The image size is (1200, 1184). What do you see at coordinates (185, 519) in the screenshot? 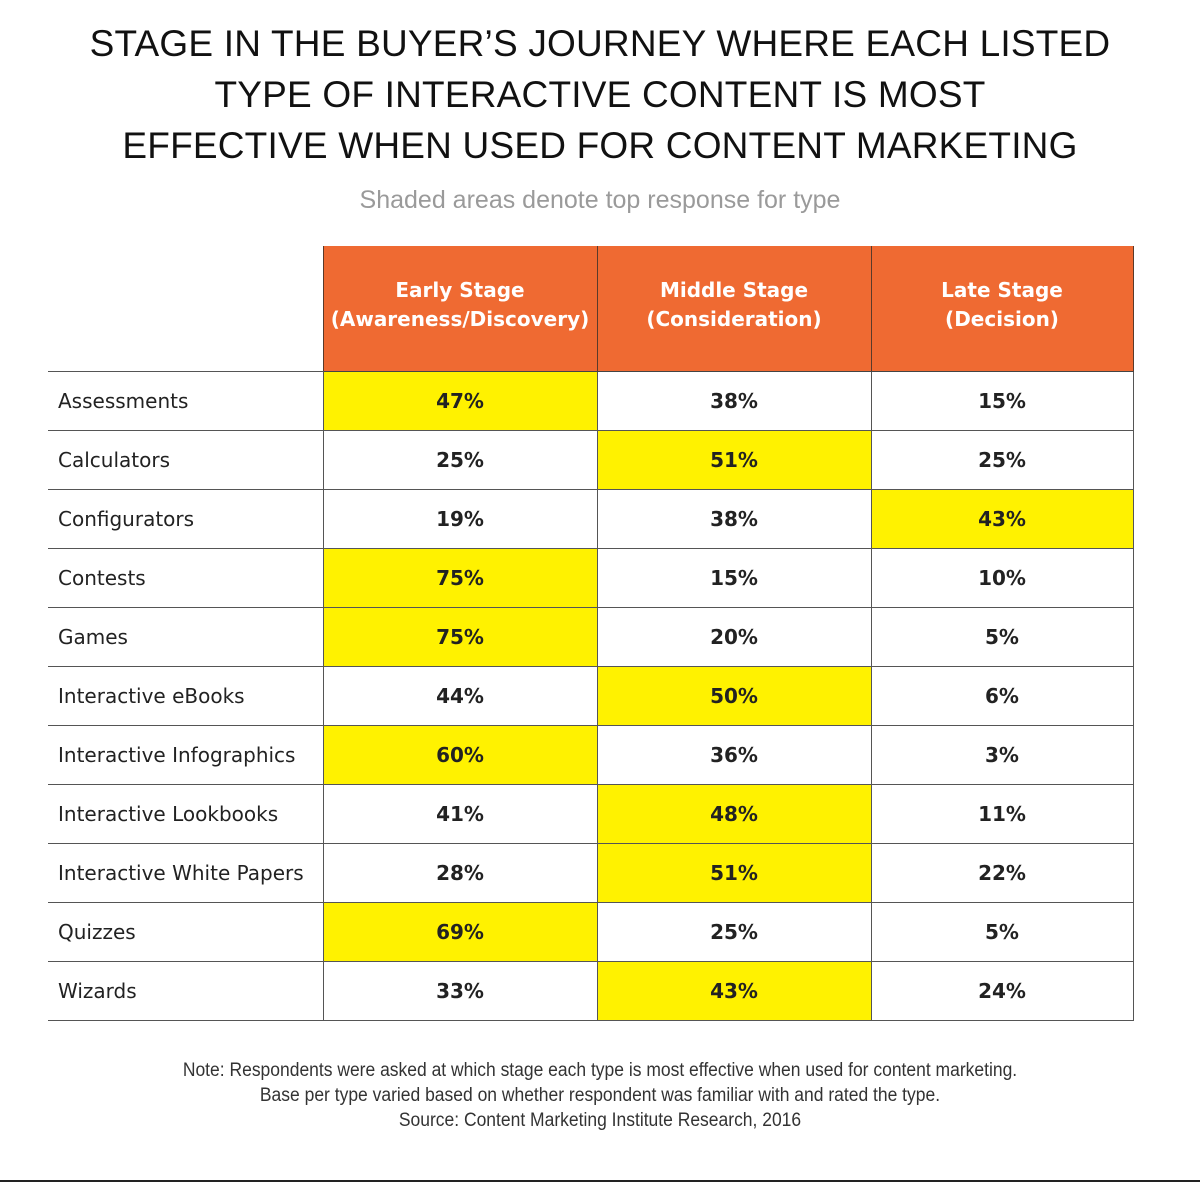
I see `row-label: Configurators` at bounding box center [185, 519].